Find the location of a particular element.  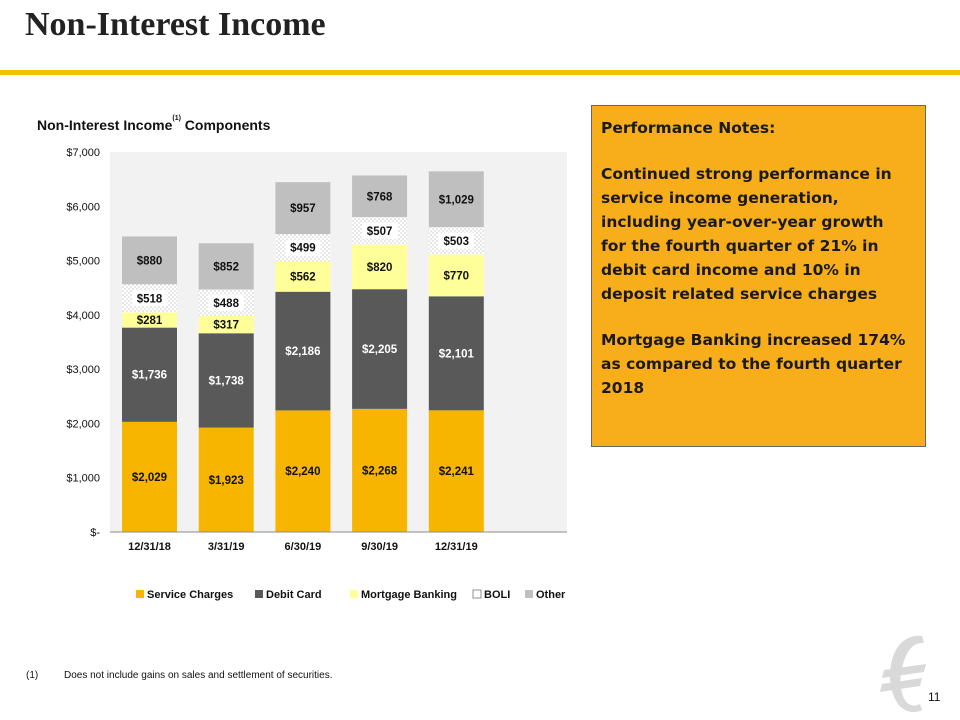

y-tick-label: $6,000 is located at coordinates (83, 207).